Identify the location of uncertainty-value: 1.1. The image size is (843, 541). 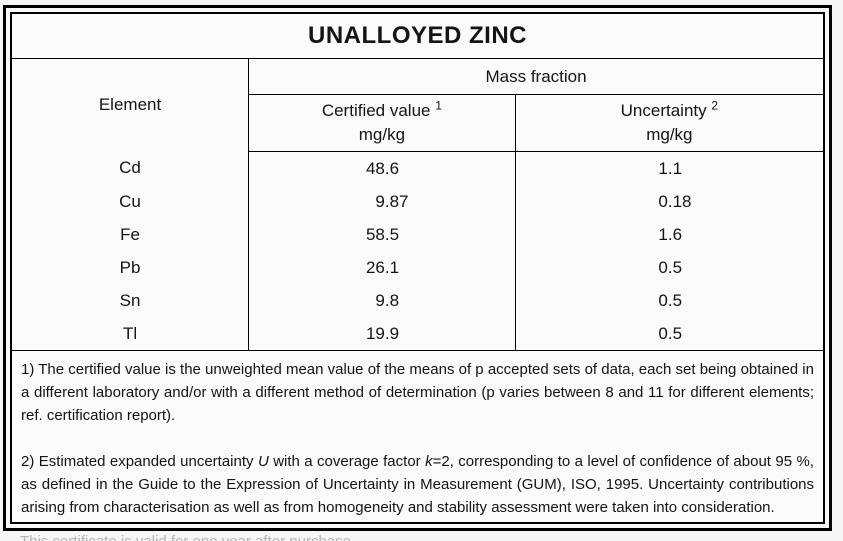
(669, 169).